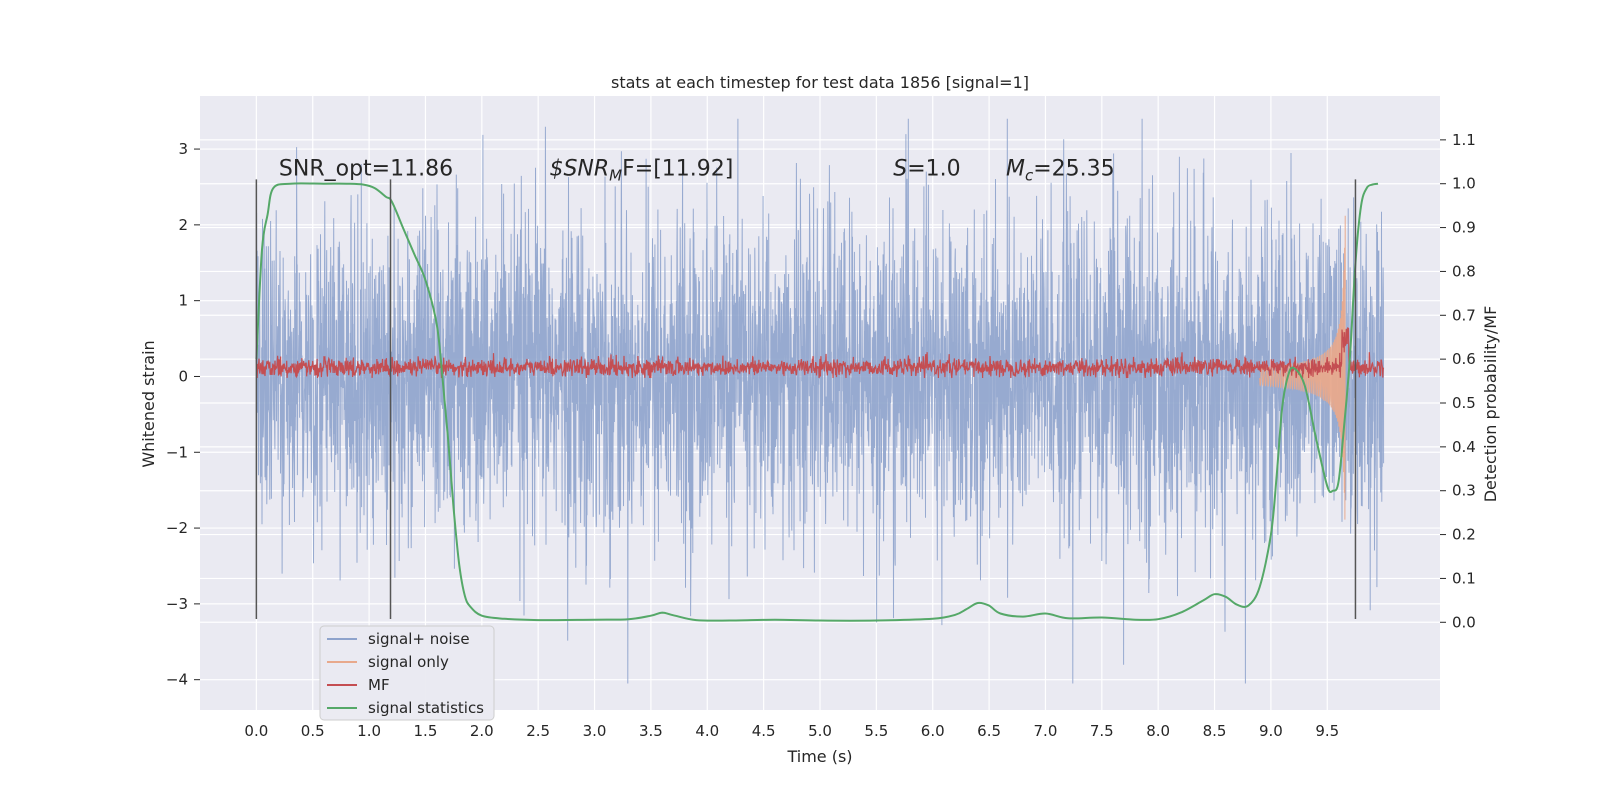  What do you see at coordinates (641, 171) in the screenshot?
I see `annotation-snr-mf: $SNRMF=[11.92]` at bounding box center [641, 171].